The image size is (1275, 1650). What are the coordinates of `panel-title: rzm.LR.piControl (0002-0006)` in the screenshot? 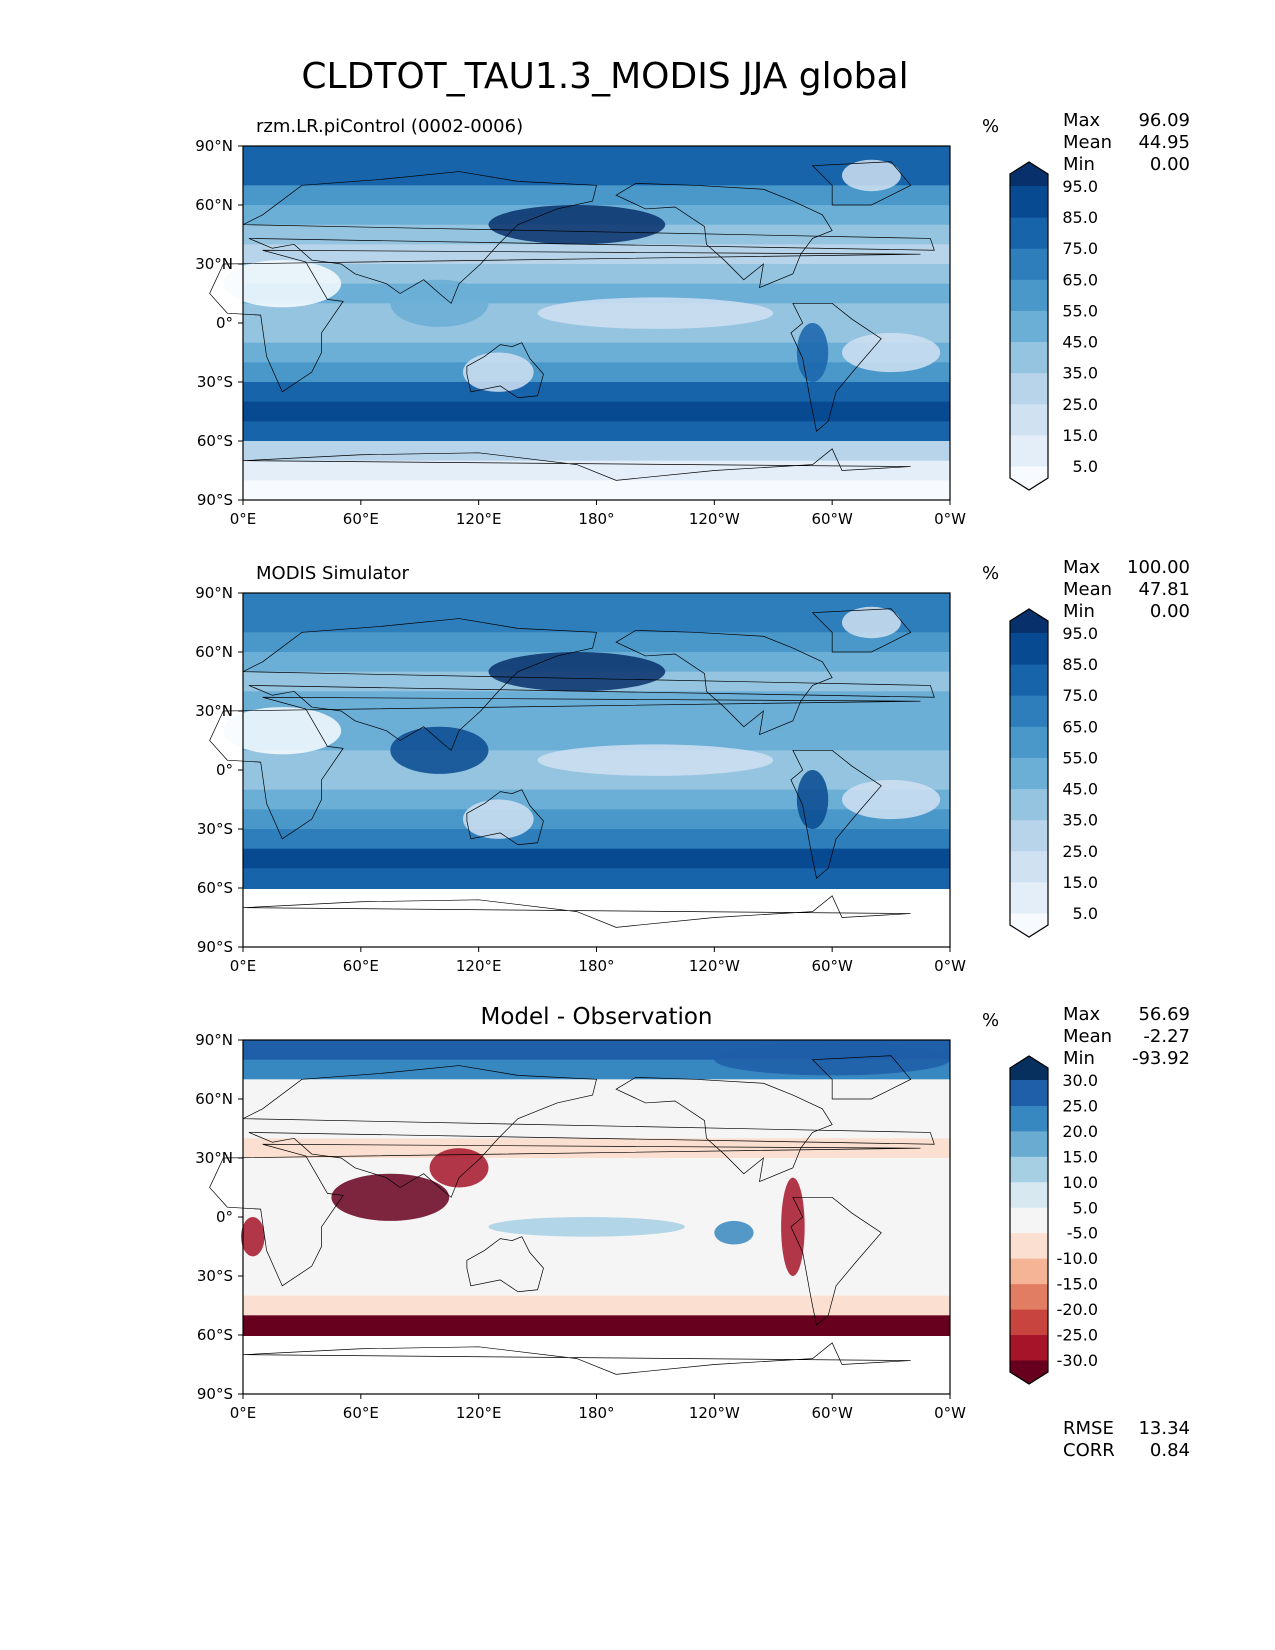 It's located at (390, 126).